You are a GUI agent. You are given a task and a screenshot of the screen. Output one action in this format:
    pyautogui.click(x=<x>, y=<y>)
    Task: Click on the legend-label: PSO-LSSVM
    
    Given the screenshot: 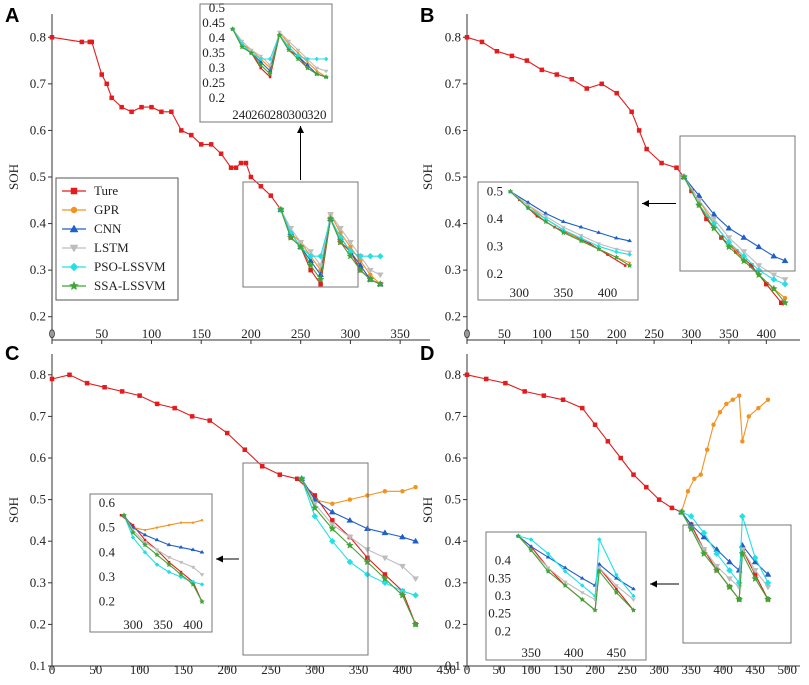 What is the action you would take?
    pyautogui.click(x=130, y=266)
    